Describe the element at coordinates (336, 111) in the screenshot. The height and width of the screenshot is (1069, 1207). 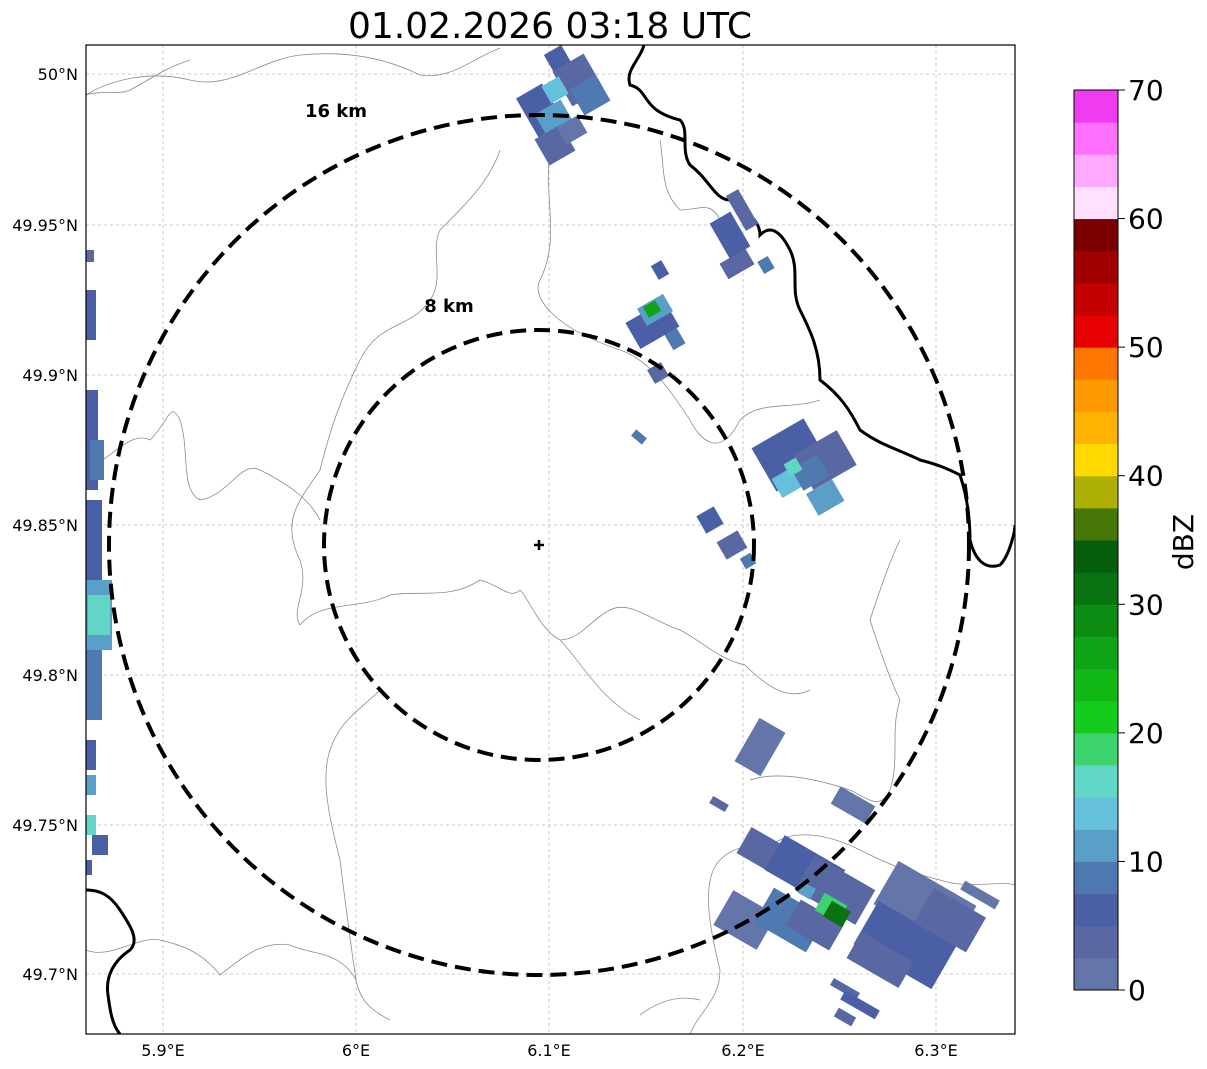
I see `ring-label-16km: 16 km` at that location.